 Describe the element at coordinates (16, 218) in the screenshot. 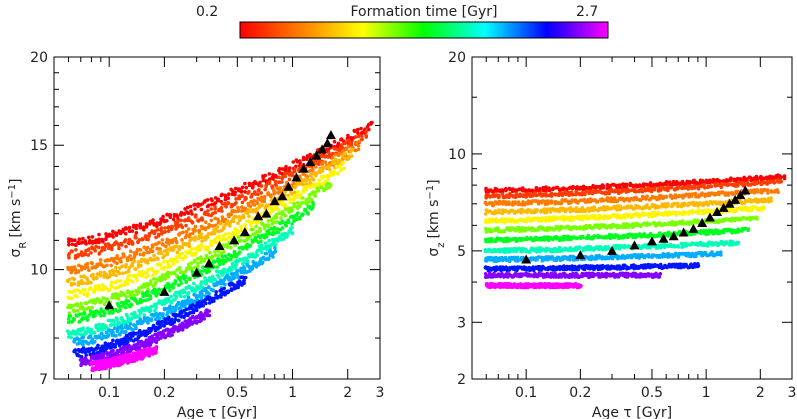

I see `y-axis-unit: [km s` at that location.